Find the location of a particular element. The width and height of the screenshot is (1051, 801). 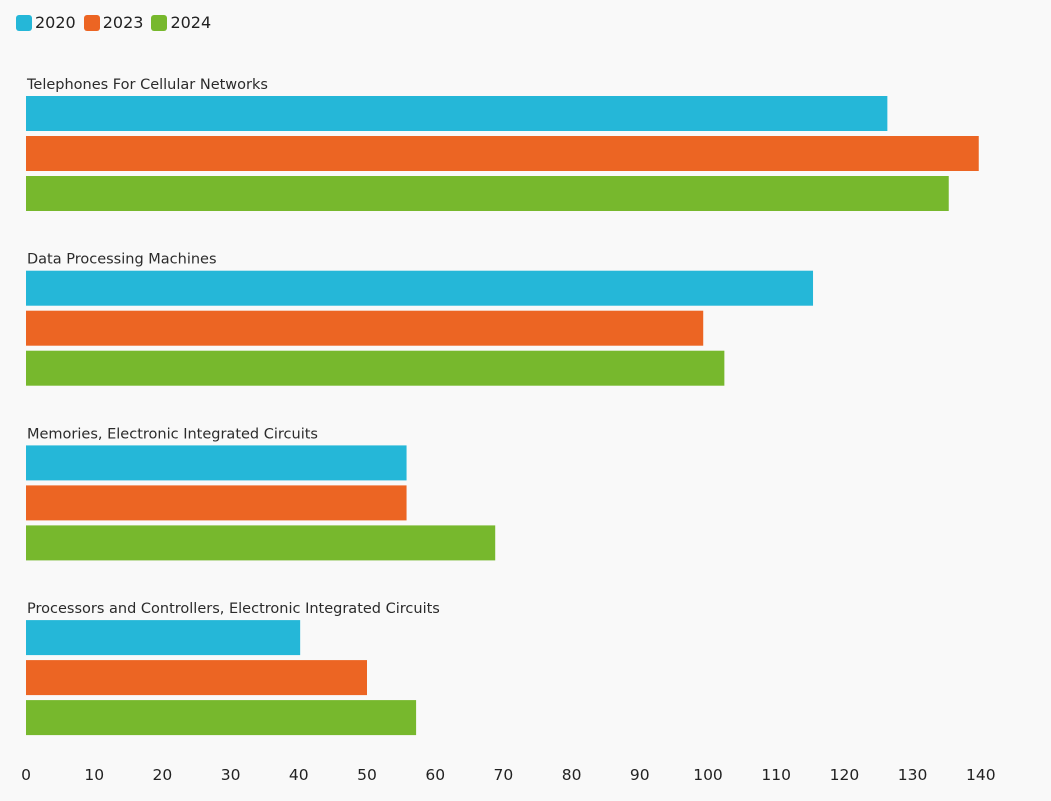

x-tick-label: 20 is located at coordinates (163, 775).